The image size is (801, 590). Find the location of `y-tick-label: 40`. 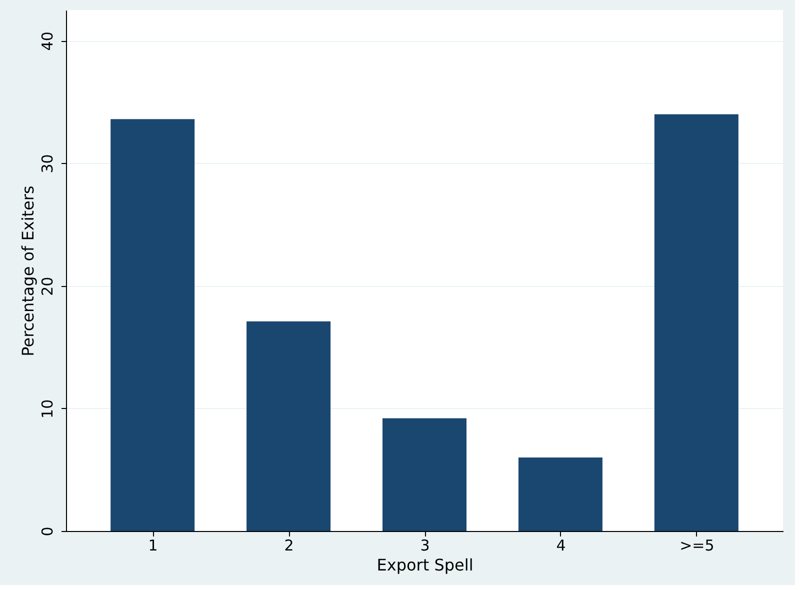

y-tick-label: 40 is located at coordinates (47, 41).